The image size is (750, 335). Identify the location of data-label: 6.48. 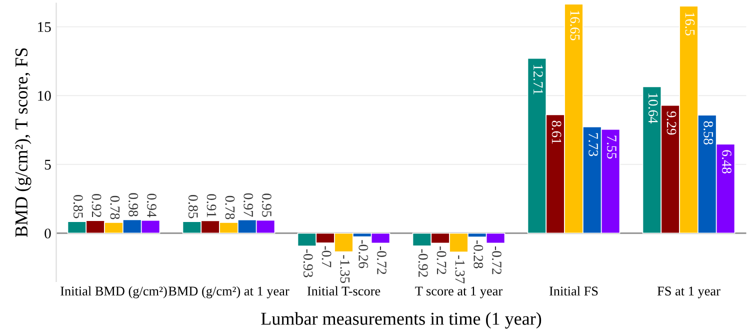
(727, 162).